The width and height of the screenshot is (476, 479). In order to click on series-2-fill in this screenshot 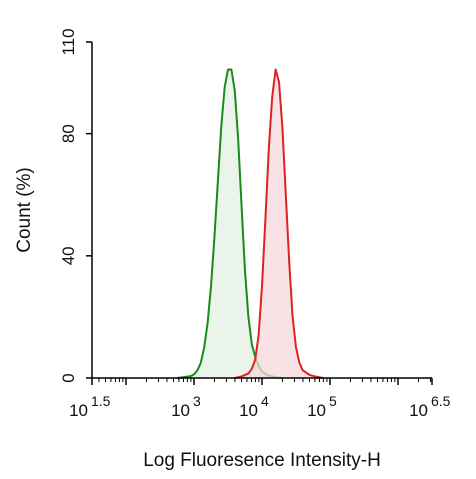, I will do `click(279, 224)`.